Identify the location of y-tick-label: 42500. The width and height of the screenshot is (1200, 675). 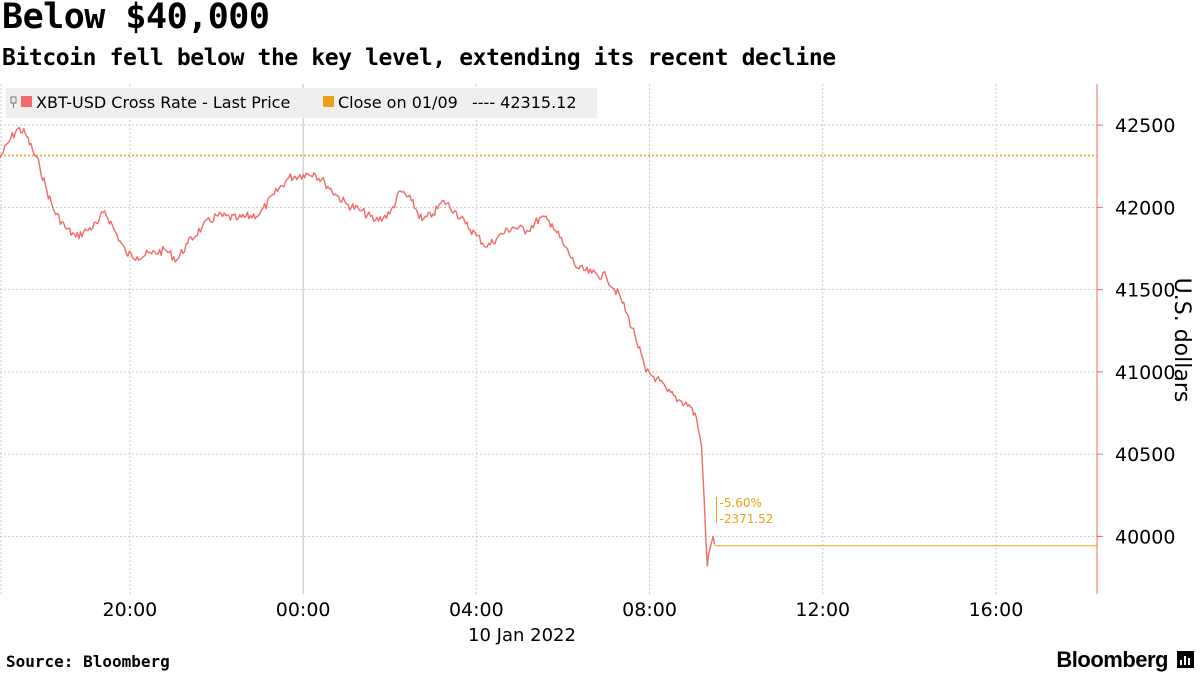
(1145, 126).